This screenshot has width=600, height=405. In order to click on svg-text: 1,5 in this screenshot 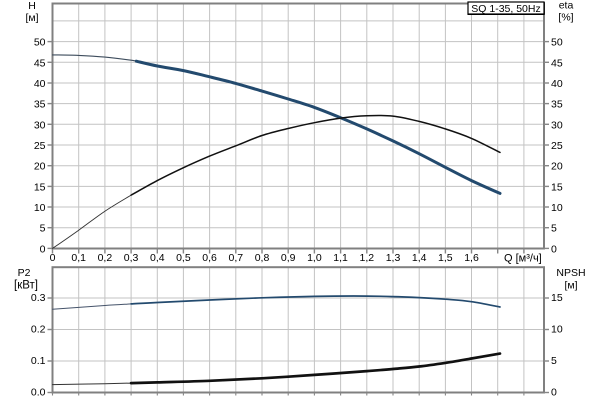, I will do `click(445, 258)`.